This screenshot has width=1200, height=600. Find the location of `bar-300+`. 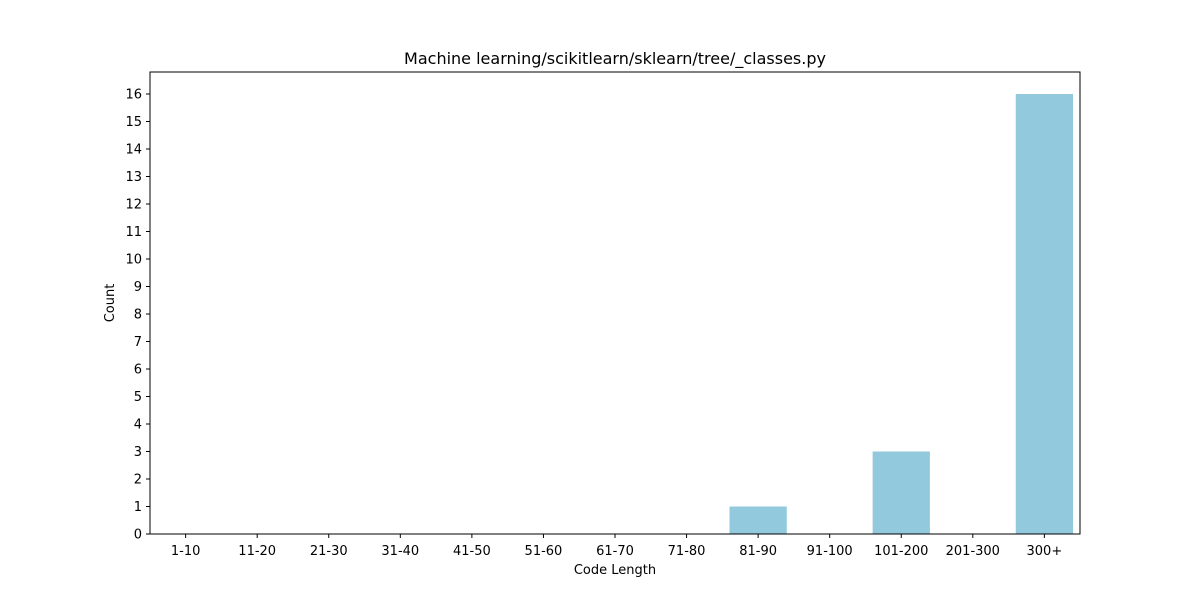

bar-300+ is located at coordinates (1044, 314).